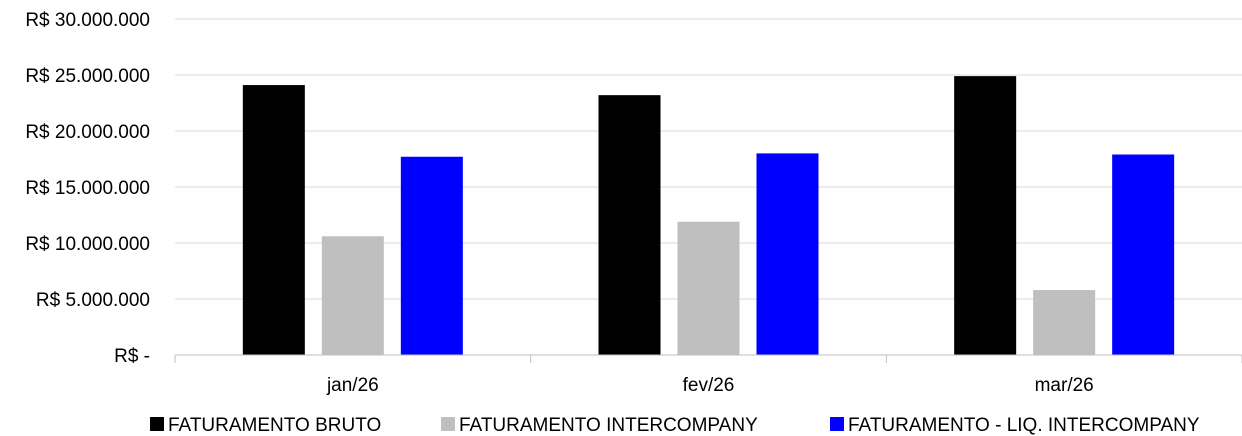  What do you see at coordinates (1064, 385) in the screenshot?
I see `x-tick-label: mar/26` at bounding box center [1064, 385].